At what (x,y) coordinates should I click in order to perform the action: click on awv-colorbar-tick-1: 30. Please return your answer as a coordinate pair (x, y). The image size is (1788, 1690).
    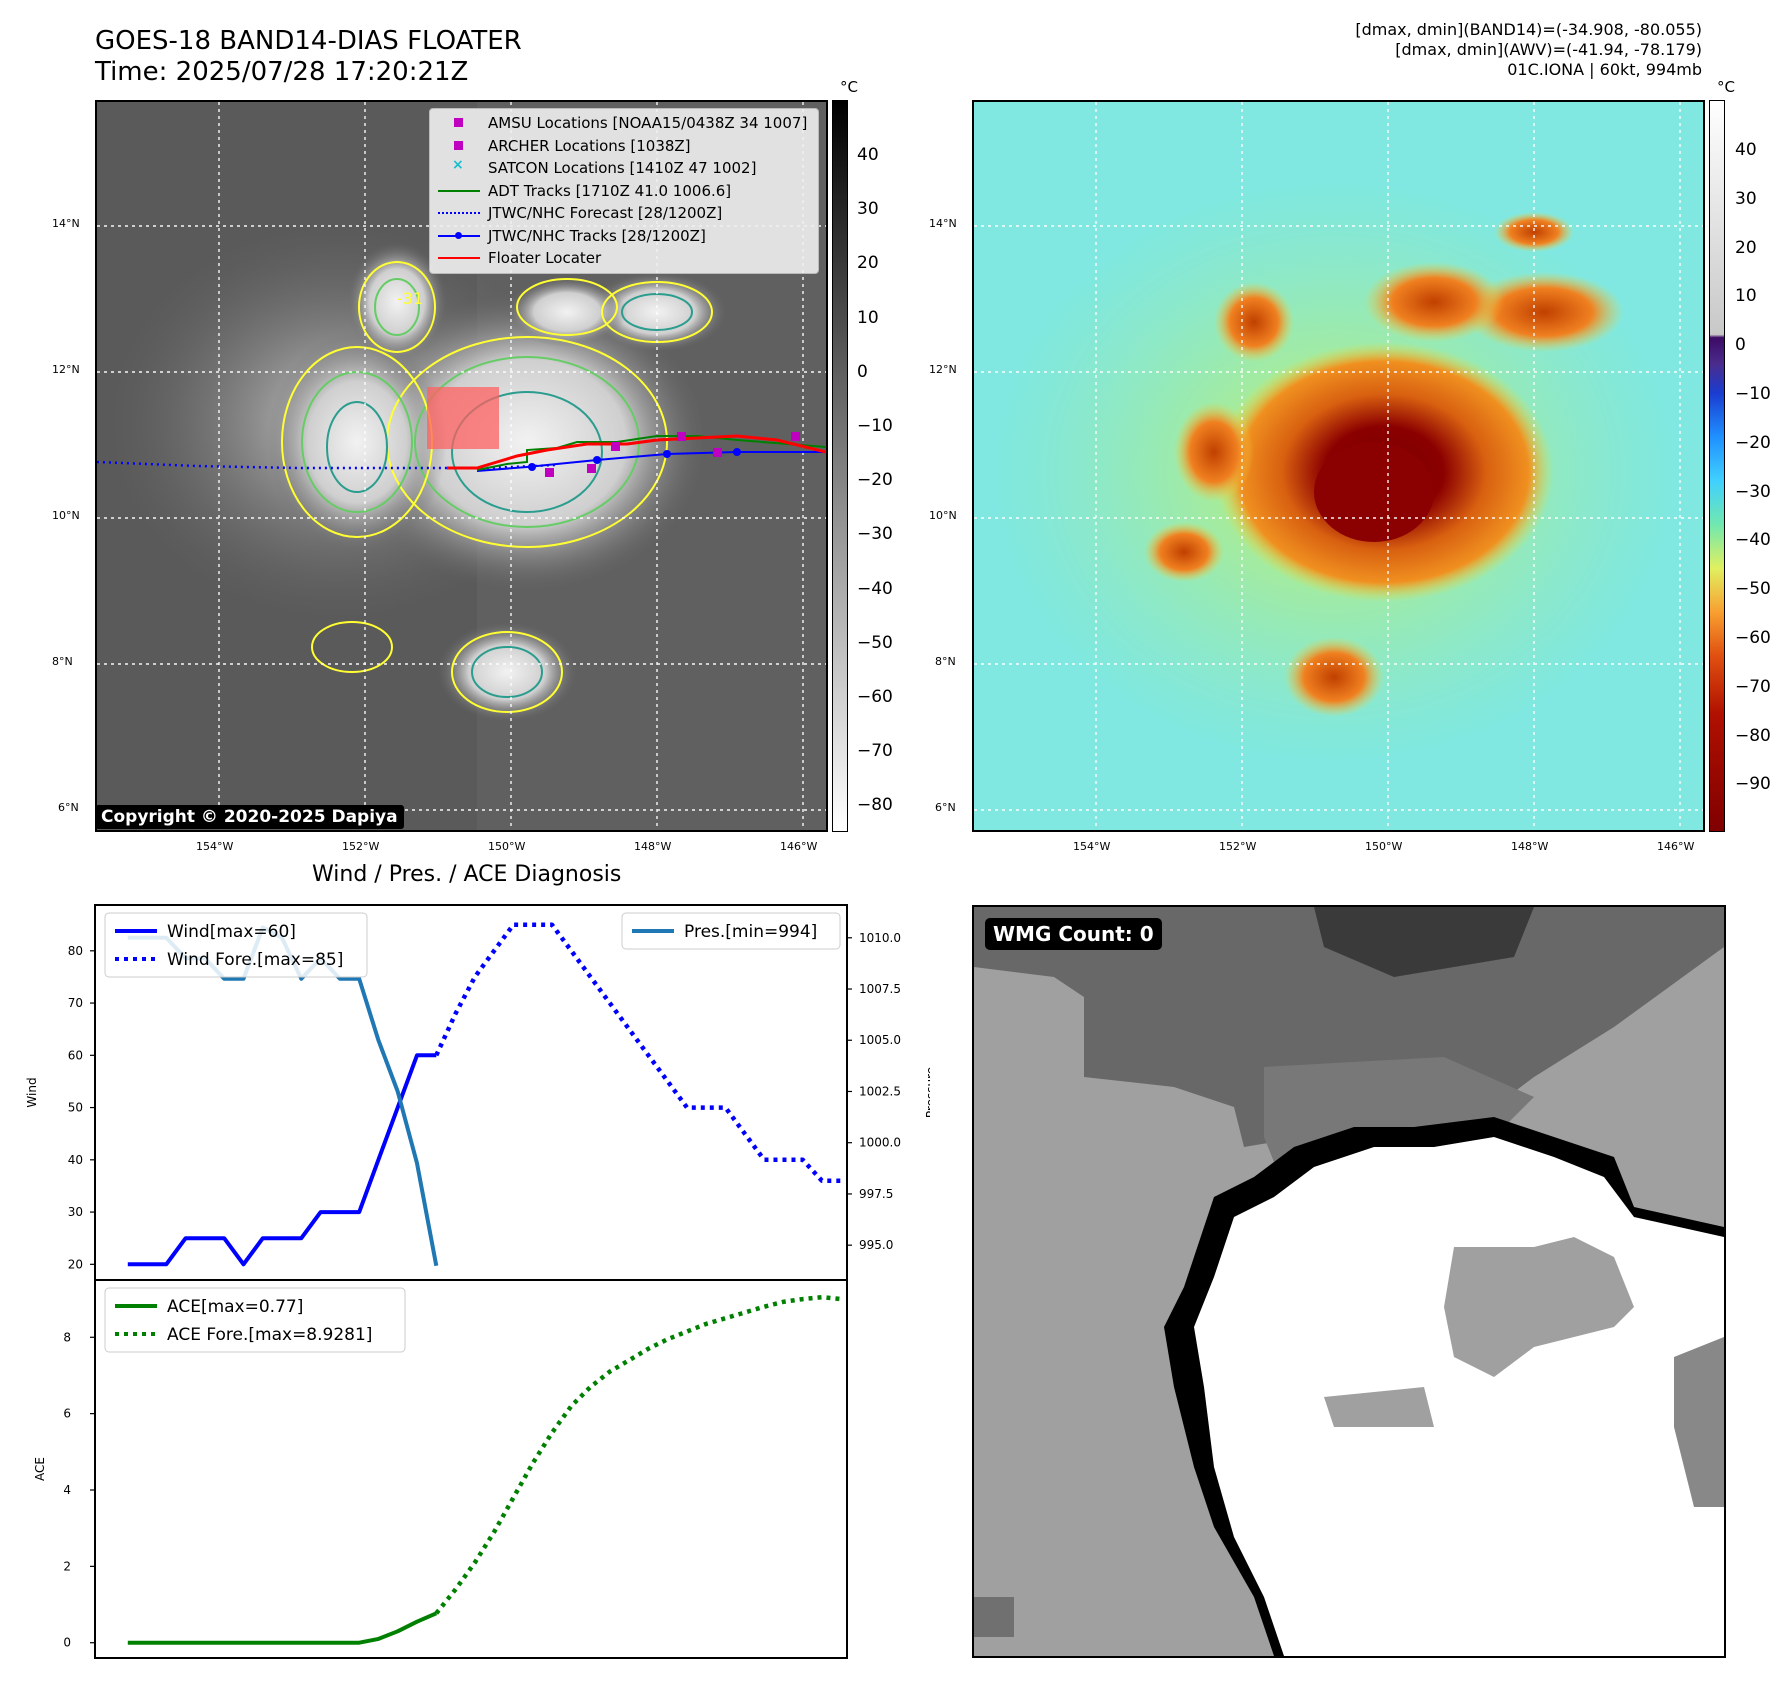
    Looking at the image, I should click on (1746, 198).